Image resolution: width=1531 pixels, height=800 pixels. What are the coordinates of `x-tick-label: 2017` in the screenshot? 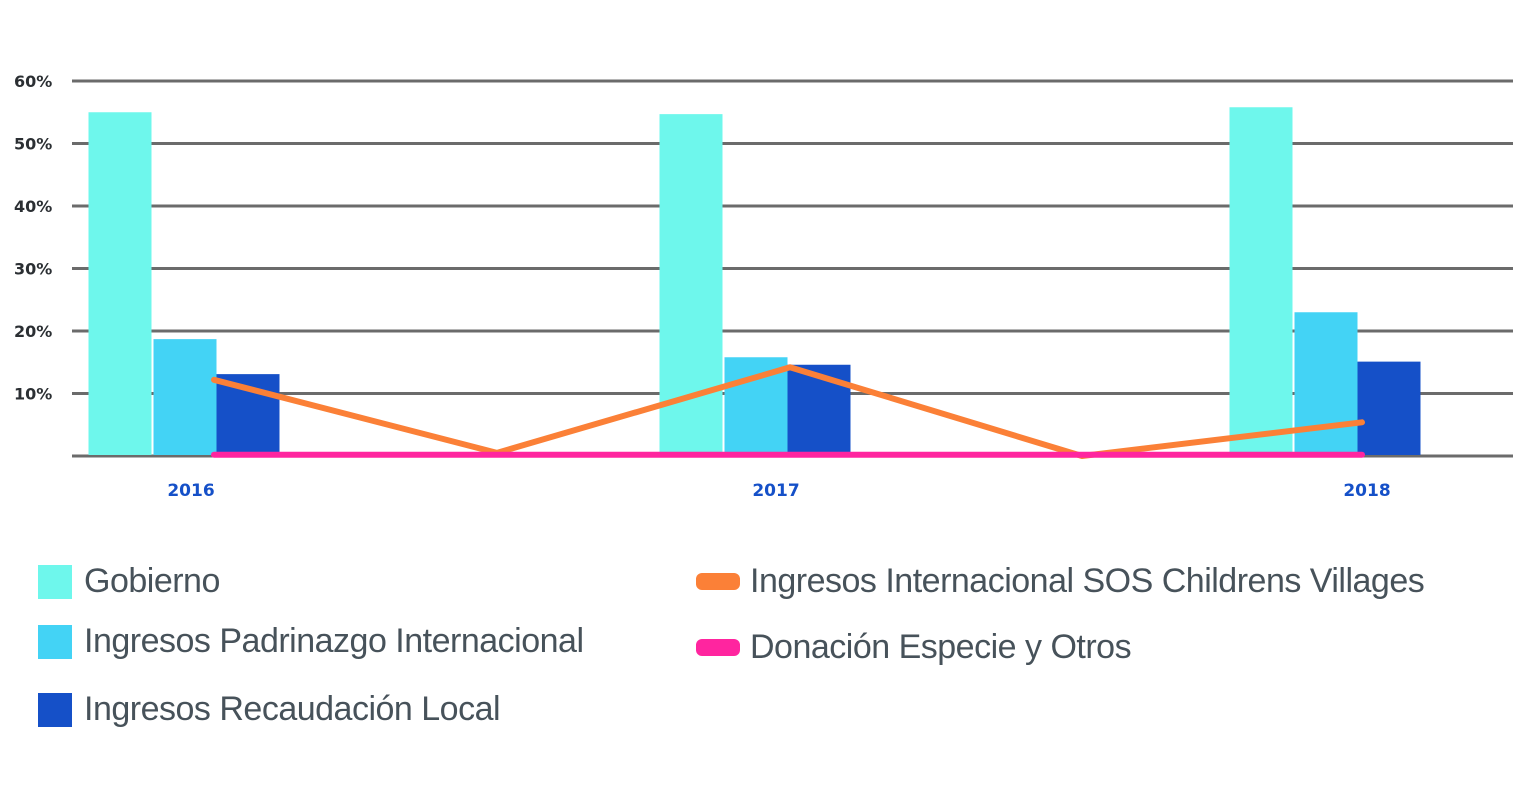 It's located at (775, 491).